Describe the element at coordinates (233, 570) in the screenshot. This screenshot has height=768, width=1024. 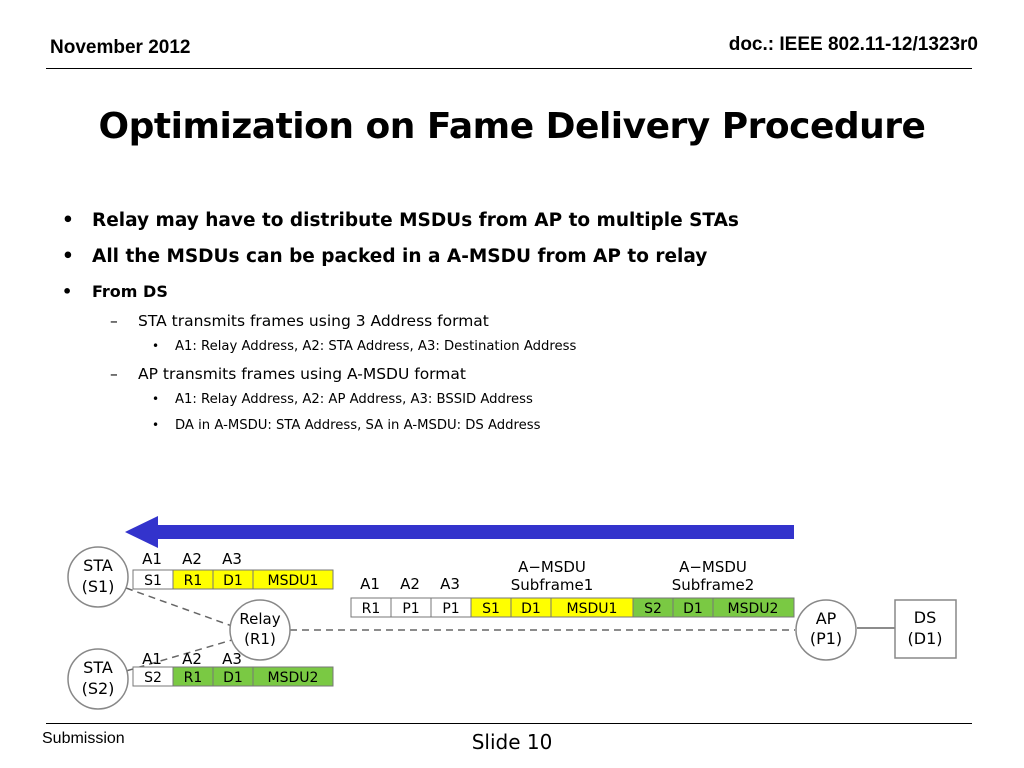
I see `frame-sta1: A1 A2 A3 S1 R1 D1 MSDU1` at that location.